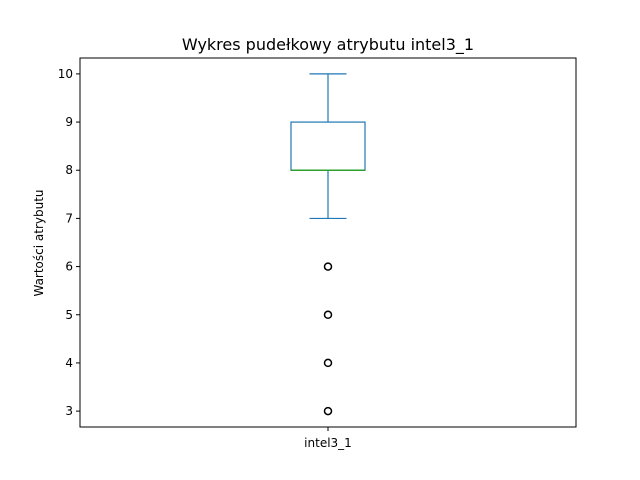 The height and width of the screenshot is (480, 640). Describe the element at coordinates (69, 411) in the screenshot. I see `y-tick-label-0: 3` at that location.